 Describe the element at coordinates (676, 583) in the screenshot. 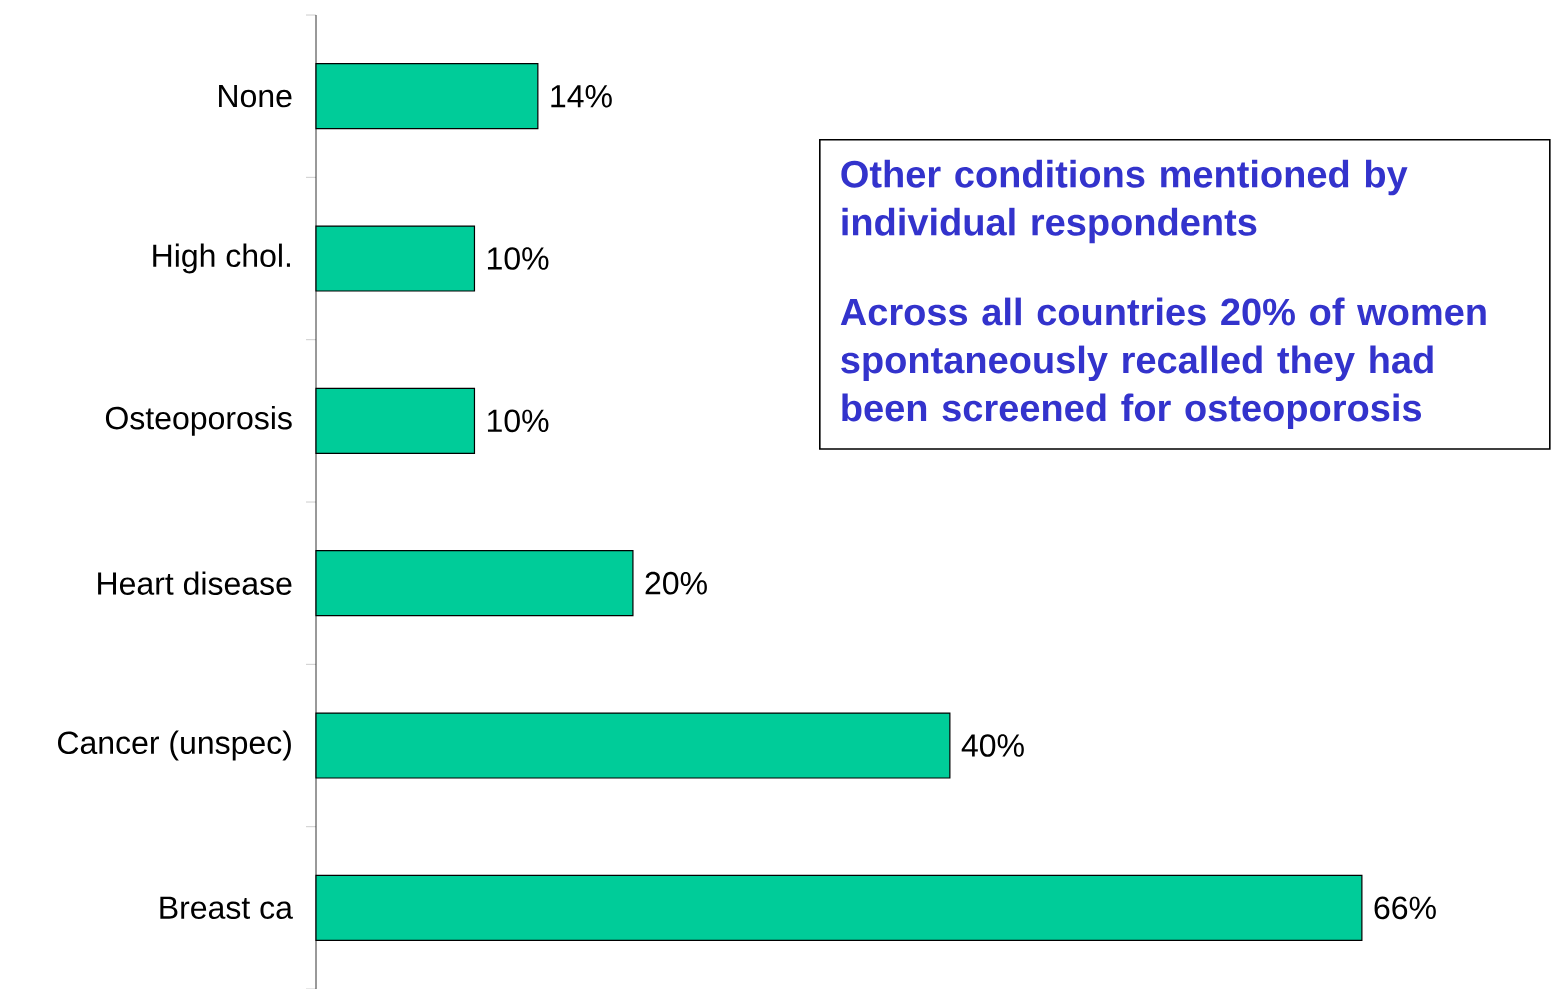

I see `data-label: 20%` at that location.